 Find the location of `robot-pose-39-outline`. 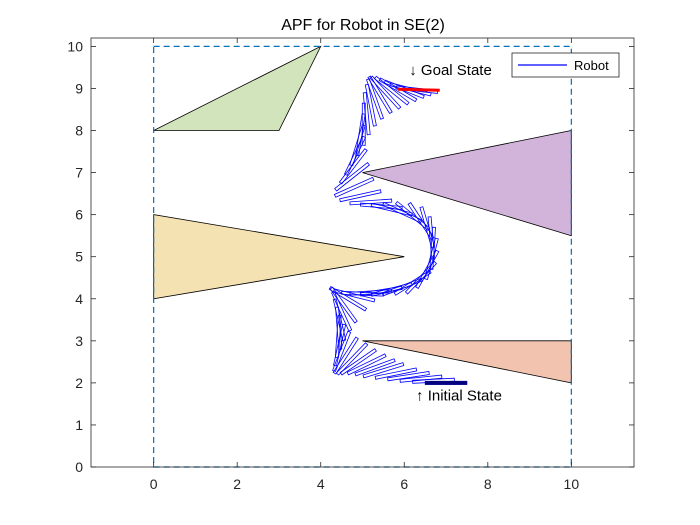

robot-pose-39-outline is located at coordinates (360, 196).